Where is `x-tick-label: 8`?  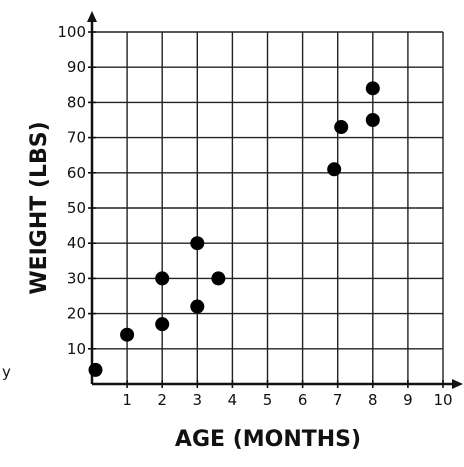 x-tick-label: 8 is located at coordinates (373, 400).